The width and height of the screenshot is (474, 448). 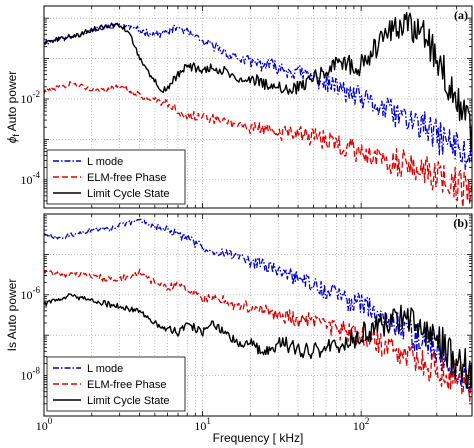 What do you see at coordinates (461, 15) in the screenshot?
I see `panel-label: (a)` at bounding box center [461, 15].